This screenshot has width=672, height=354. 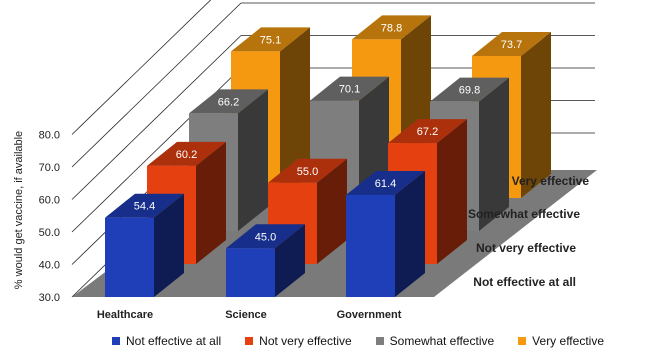 I want to click on data-label: 75.1, so click(x=270, y=40).